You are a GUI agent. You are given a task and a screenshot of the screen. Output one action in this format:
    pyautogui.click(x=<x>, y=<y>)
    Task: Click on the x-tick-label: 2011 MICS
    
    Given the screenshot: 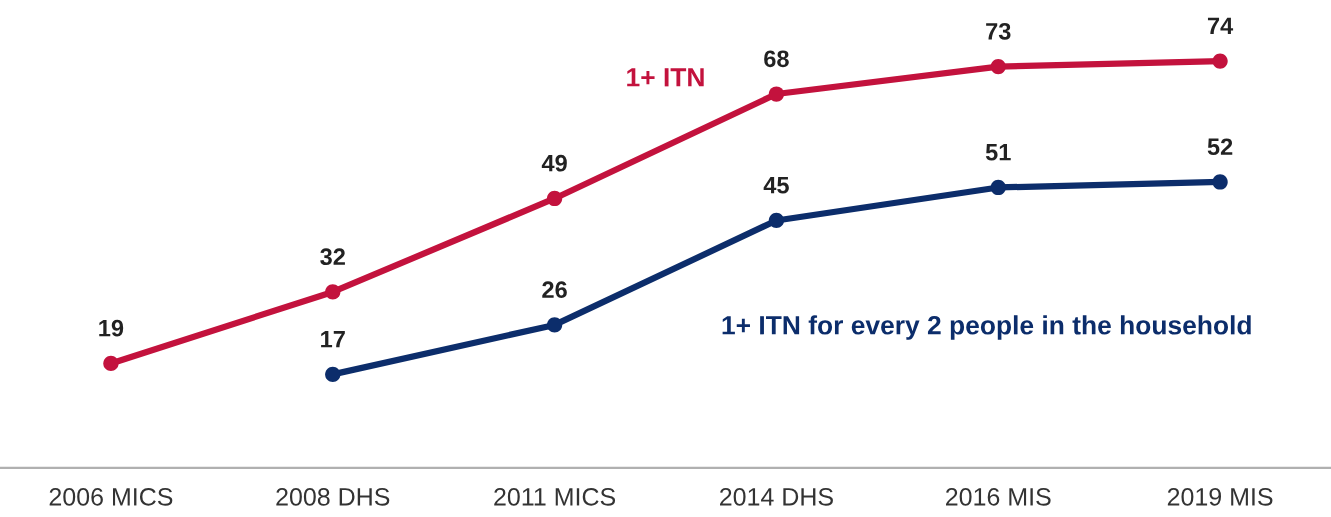 What is the action you would take?
    pyautogui.click(x=555, y=496)
    